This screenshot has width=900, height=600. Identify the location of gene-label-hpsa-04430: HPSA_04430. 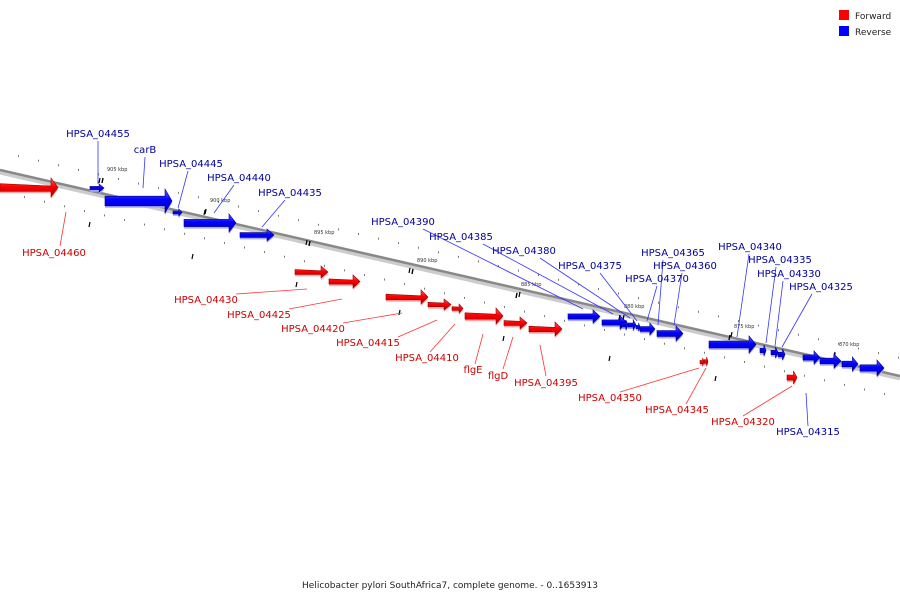
(206, 300).